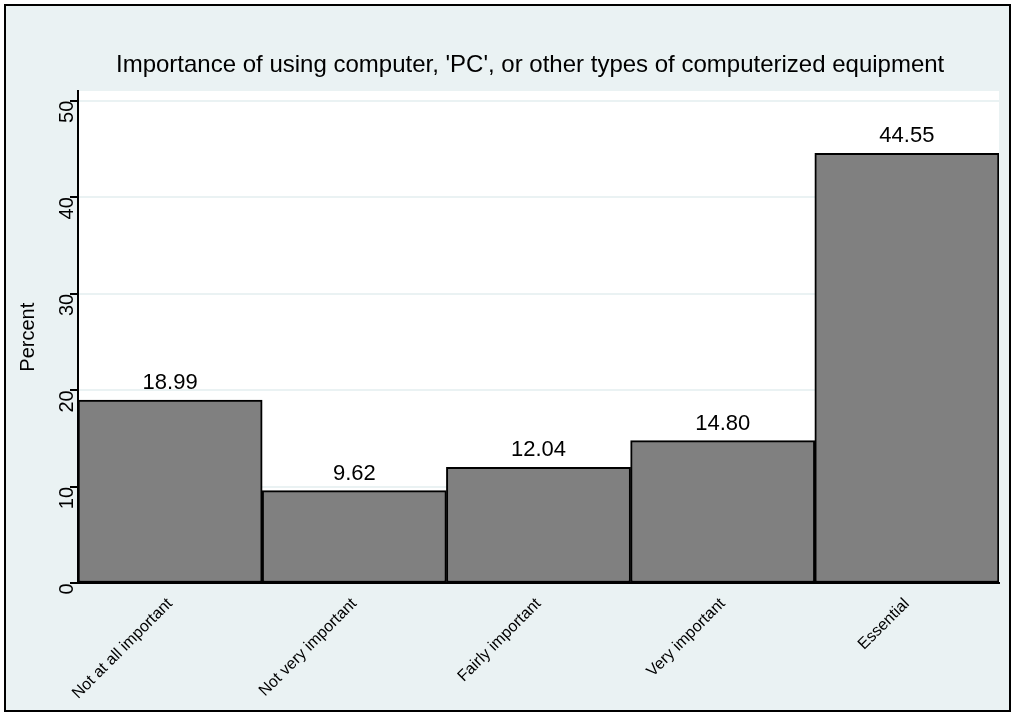 The height and width of the screenshot is (718, 1017). I want to click on data-label: 12.04, so click(538, 449).